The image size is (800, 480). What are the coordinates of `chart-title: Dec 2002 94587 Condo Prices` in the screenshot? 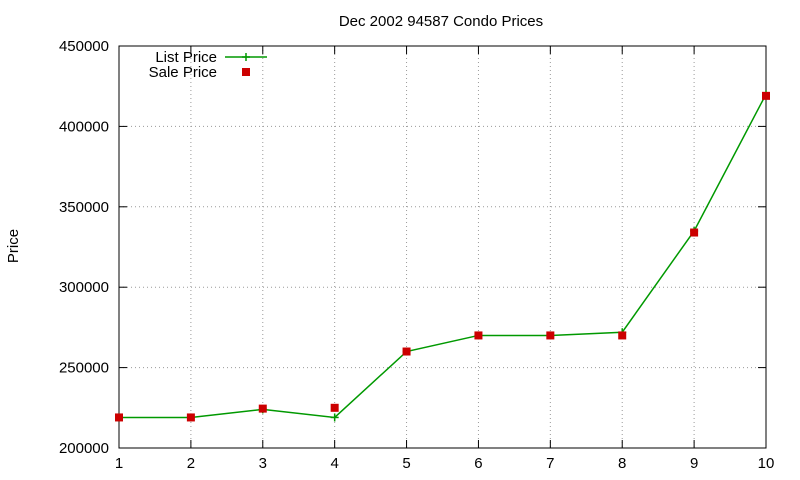 It's located at (441, 21).